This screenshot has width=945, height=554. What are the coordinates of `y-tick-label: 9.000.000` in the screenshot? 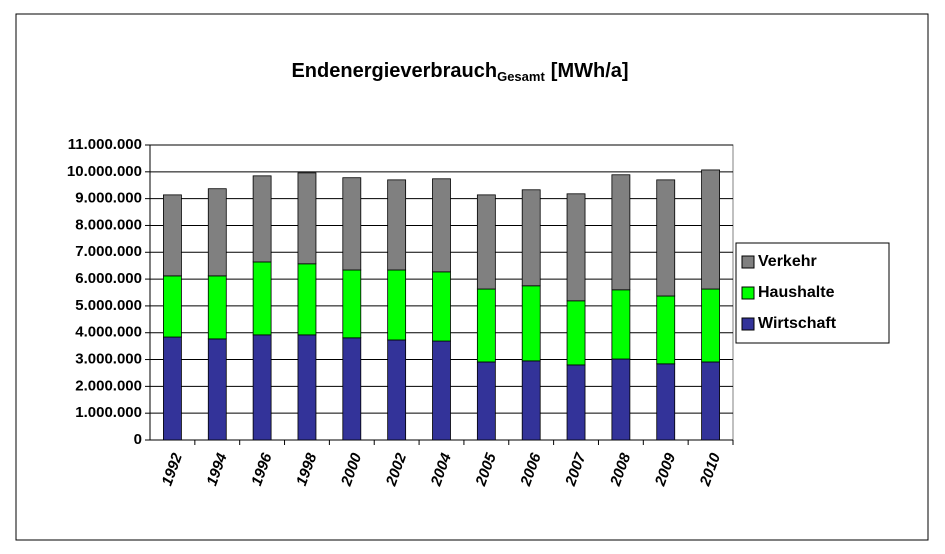 It's located at (108, 198).